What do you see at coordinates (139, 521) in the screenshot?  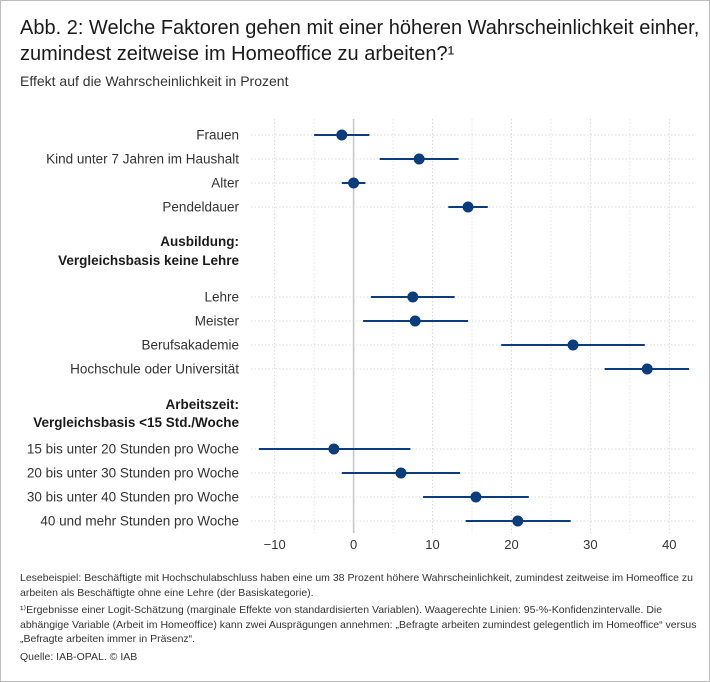 I see `row-label: 40 und mehr Stunden pro Woche` at bounding box center [139, 521].